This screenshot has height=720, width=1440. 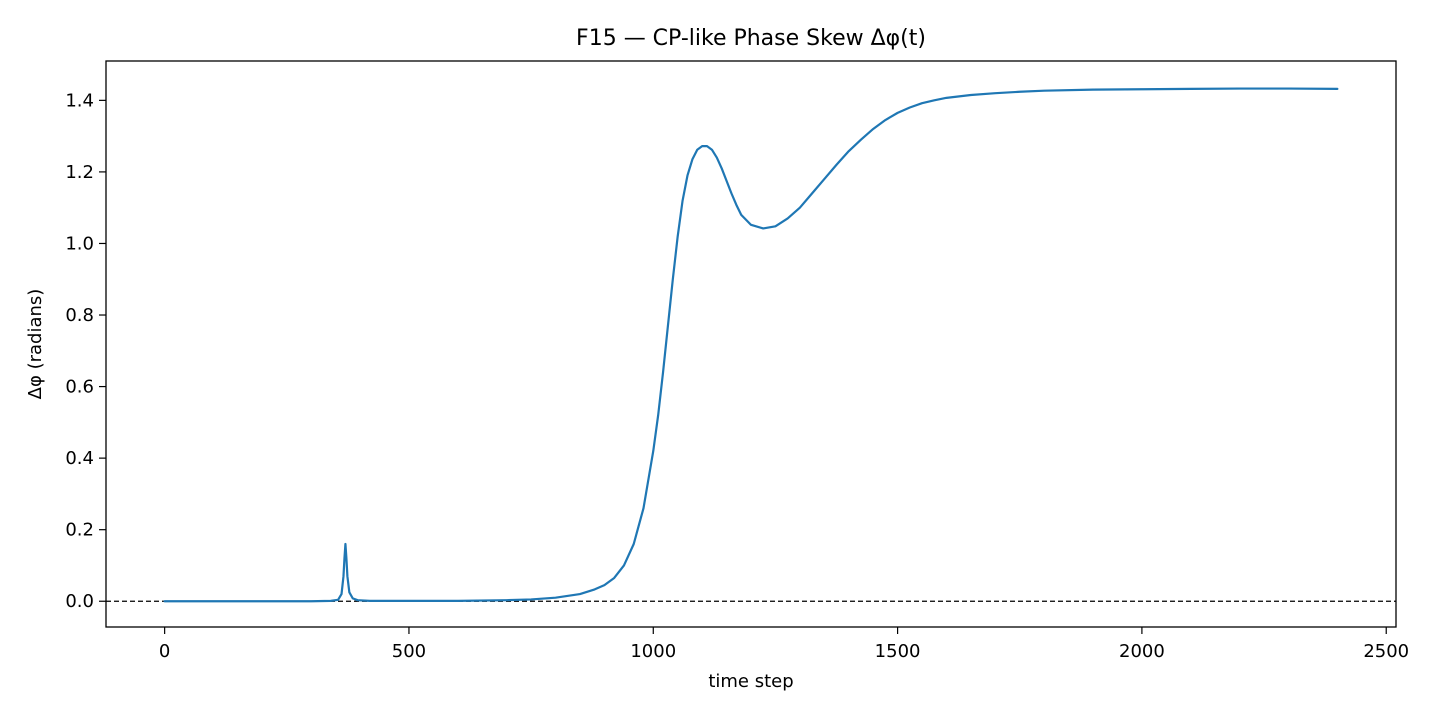 I want to click on y-tick-label: 0.2, so click(x=79, y=530).